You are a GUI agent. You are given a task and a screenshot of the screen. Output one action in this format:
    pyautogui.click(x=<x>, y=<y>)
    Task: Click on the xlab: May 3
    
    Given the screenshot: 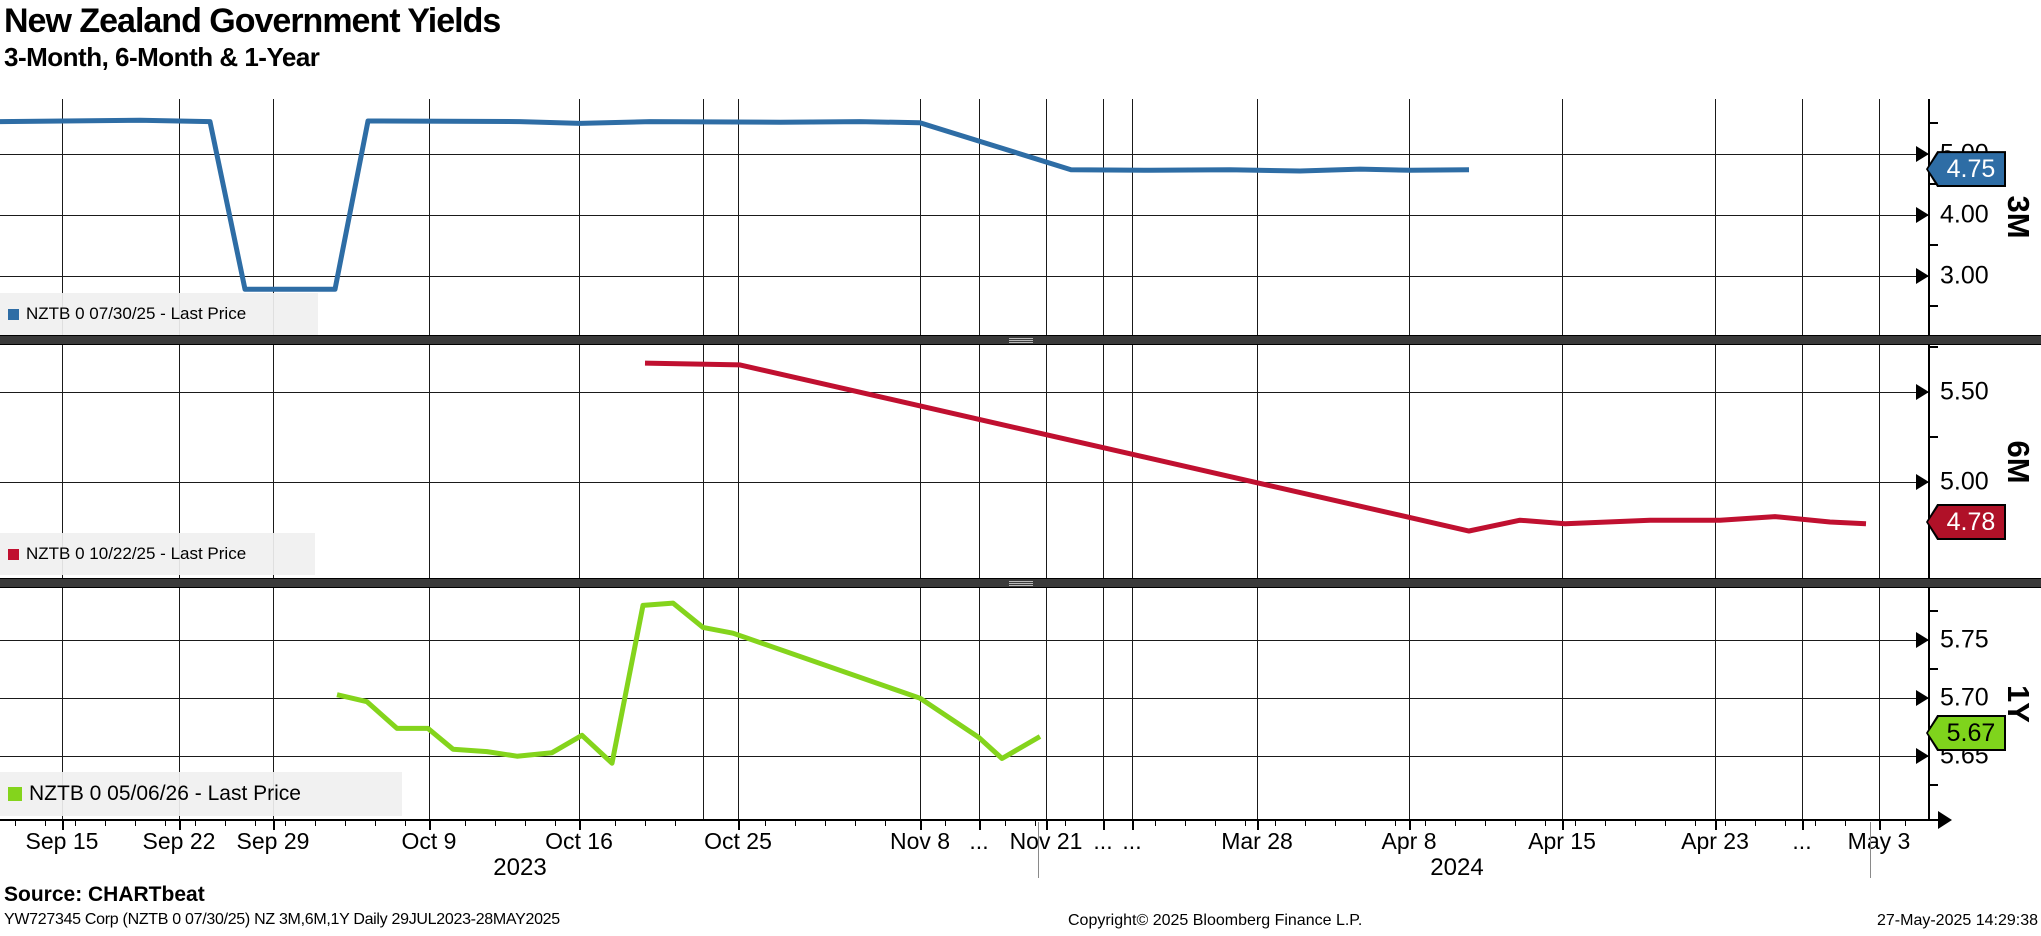 What is the action you would take?
    pyautogui.click(x=1879, y=841)
    